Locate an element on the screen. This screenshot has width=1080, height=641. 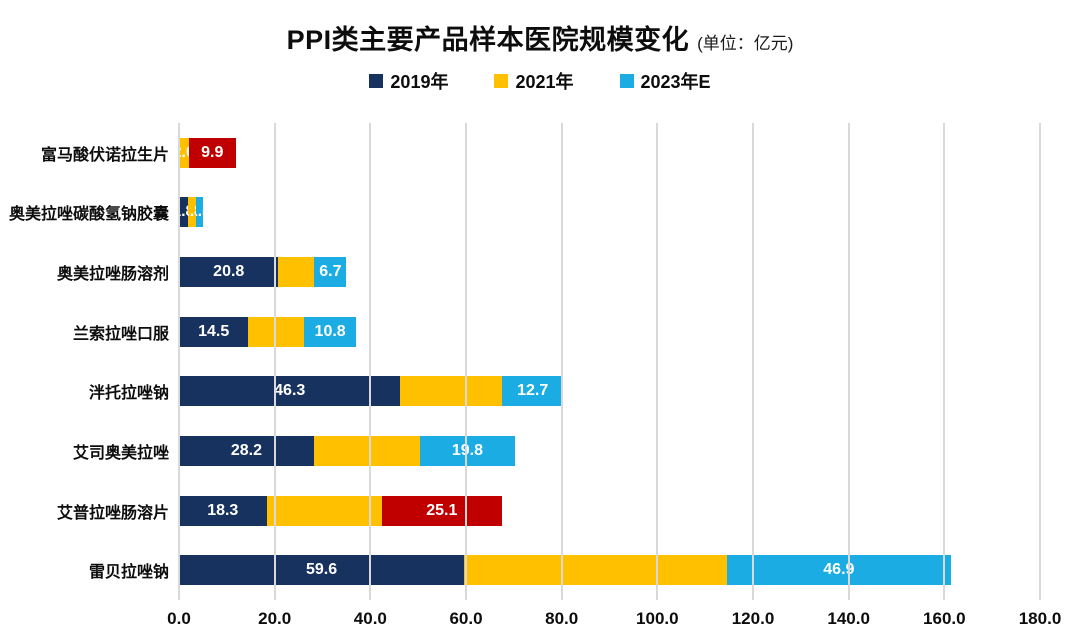
legend-item-2023: 2023年E is located at coordinates (665, 81).